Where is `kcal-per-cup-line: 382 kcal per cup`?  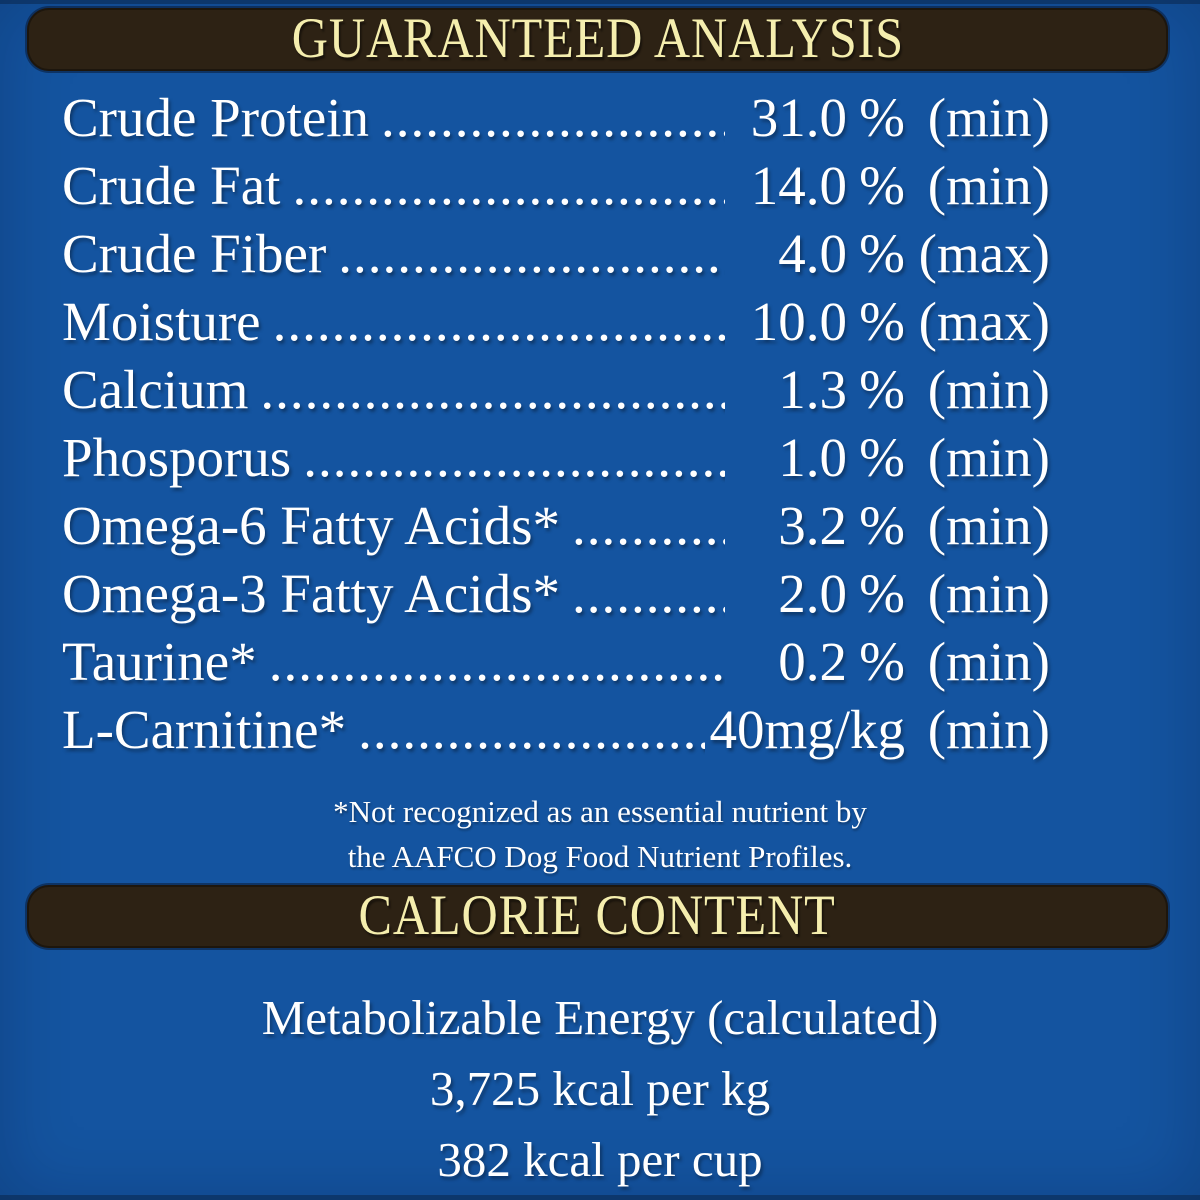 kcal-per-cup-line: 382 kcal per cup is located at coordinates (600, 1159).